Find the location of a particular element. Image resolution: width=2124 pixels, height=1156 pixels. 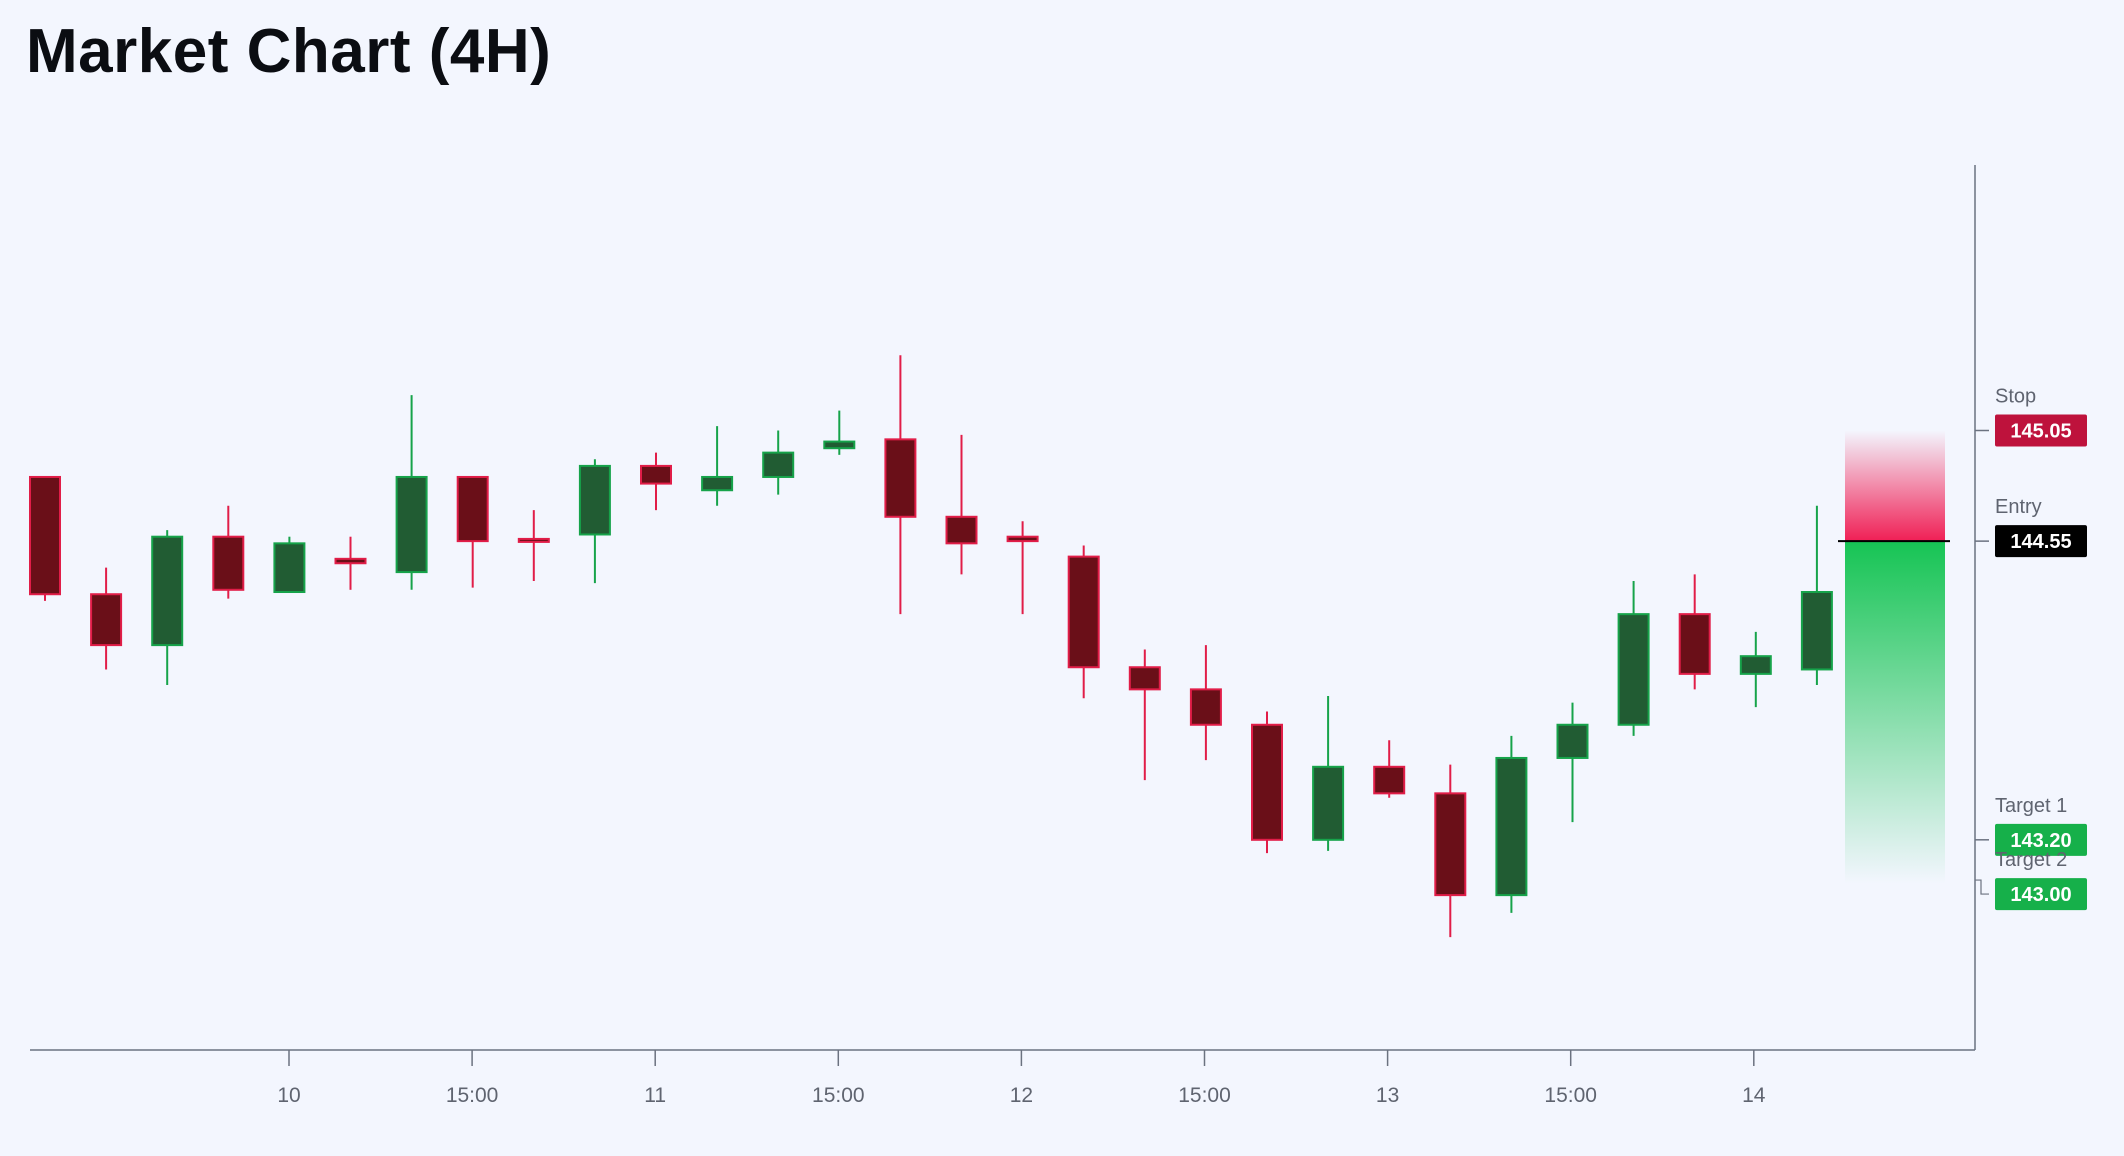

x-tick-label: 12 is located at coordinates (1021, 1095).